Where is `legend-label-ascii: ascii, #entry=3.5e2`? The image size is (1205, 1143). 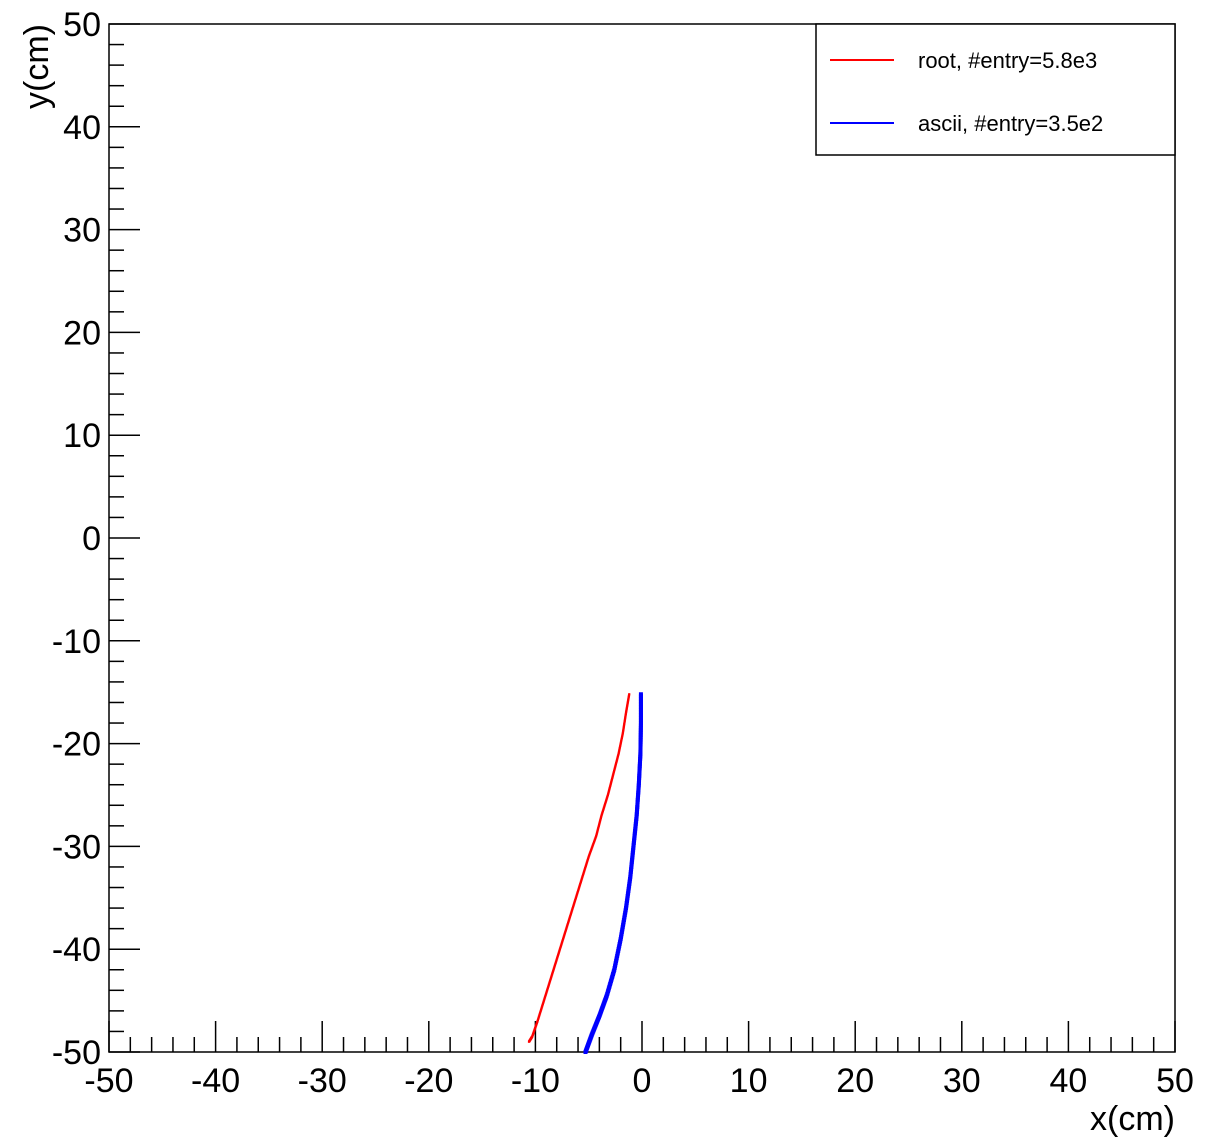 legend-label-ascii: ascii, #entry=3.5e2 is located at coordinates (1010, 123).